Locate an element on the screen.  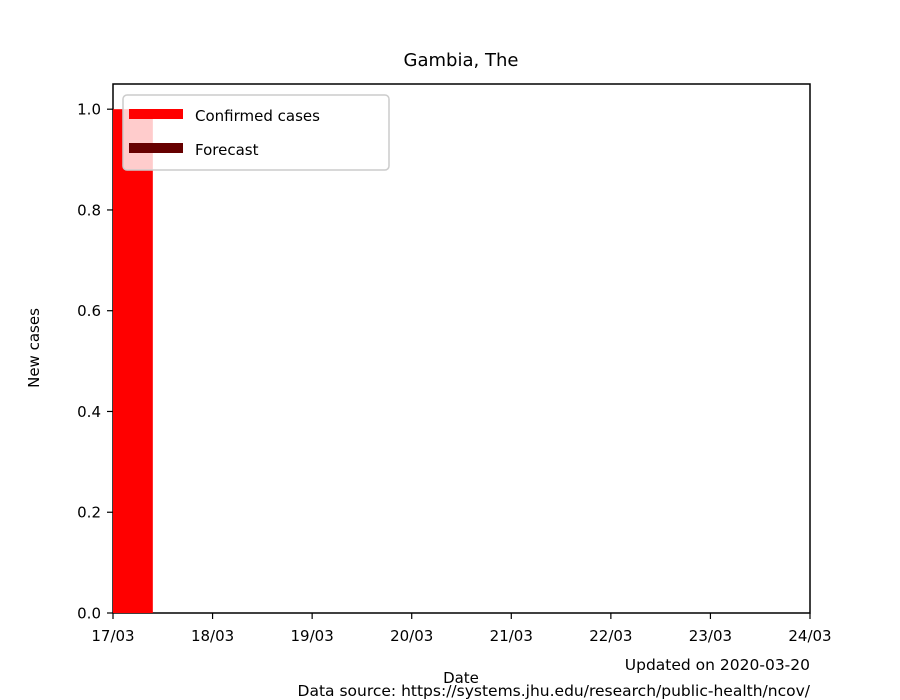
x-tick-label: 21/03 is located at coordinates (511, 636).